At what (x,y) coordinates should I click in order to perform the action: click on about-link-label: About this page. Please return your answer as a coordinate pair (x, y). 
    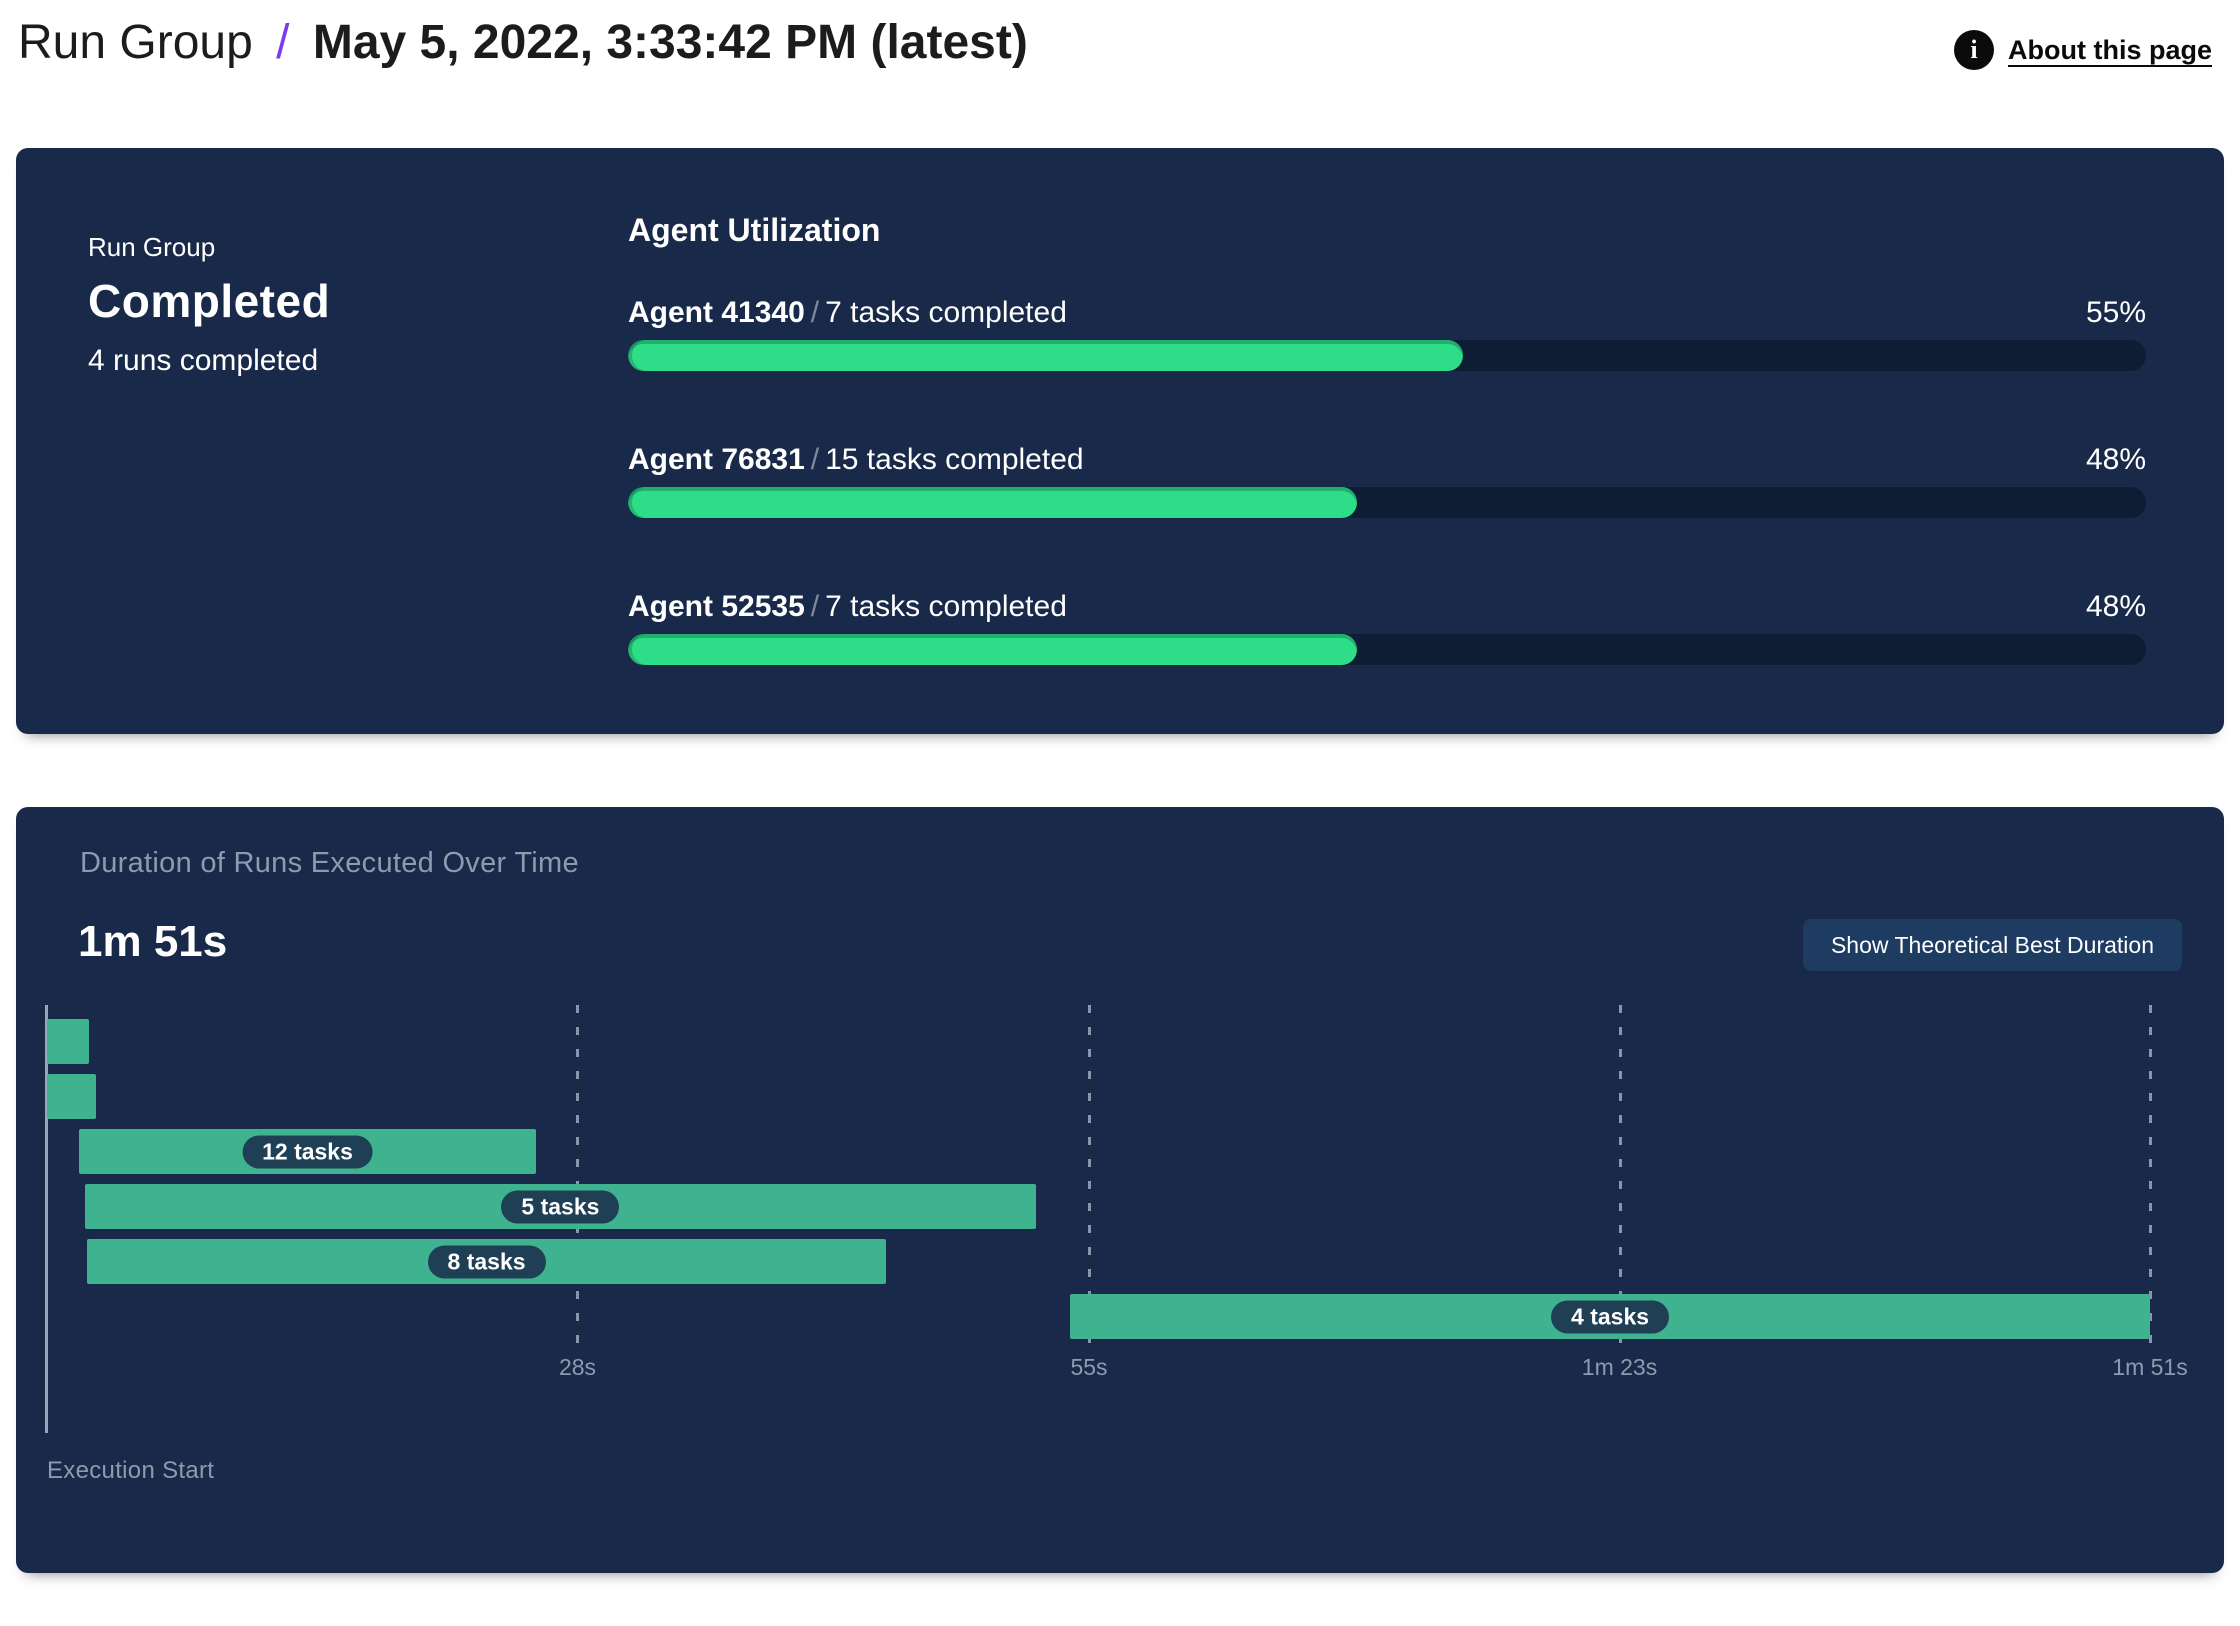
    Looking at the image, I should click on (2110, 49).